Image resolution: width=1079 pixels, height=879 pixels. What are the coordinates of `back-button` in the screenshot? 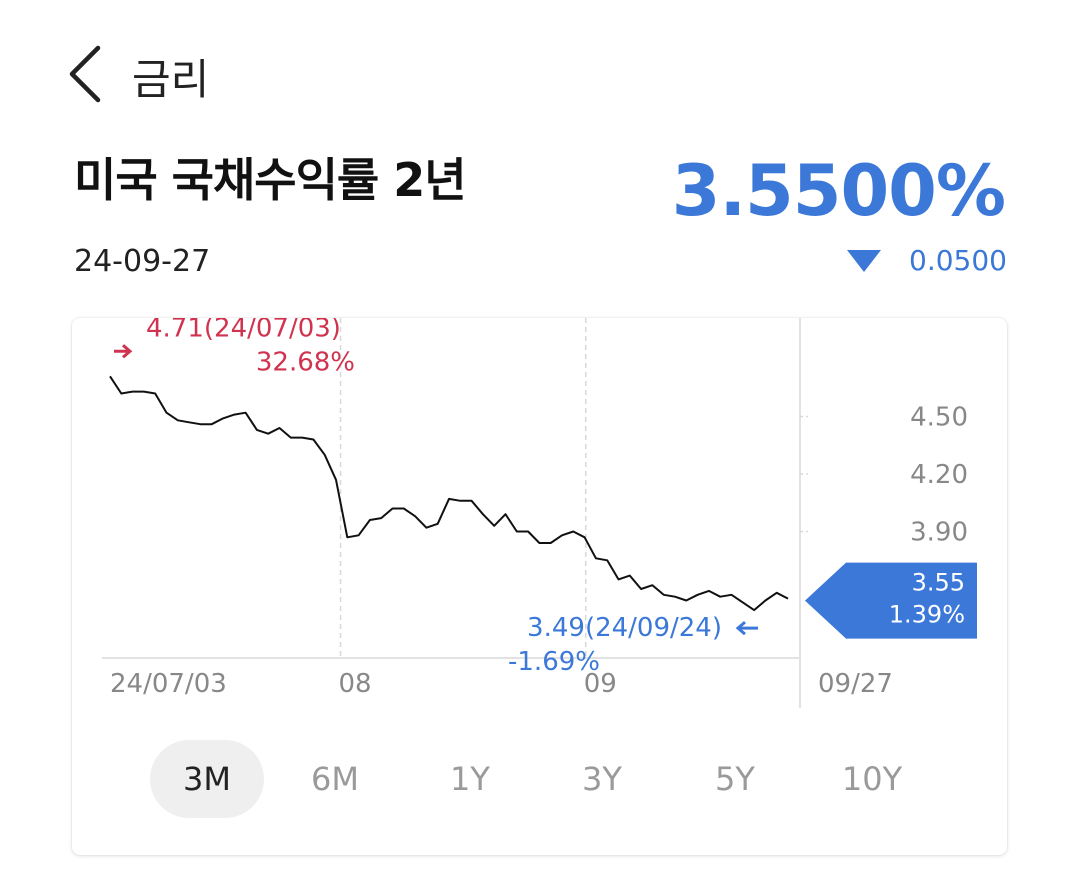 It's located at (87, 74).